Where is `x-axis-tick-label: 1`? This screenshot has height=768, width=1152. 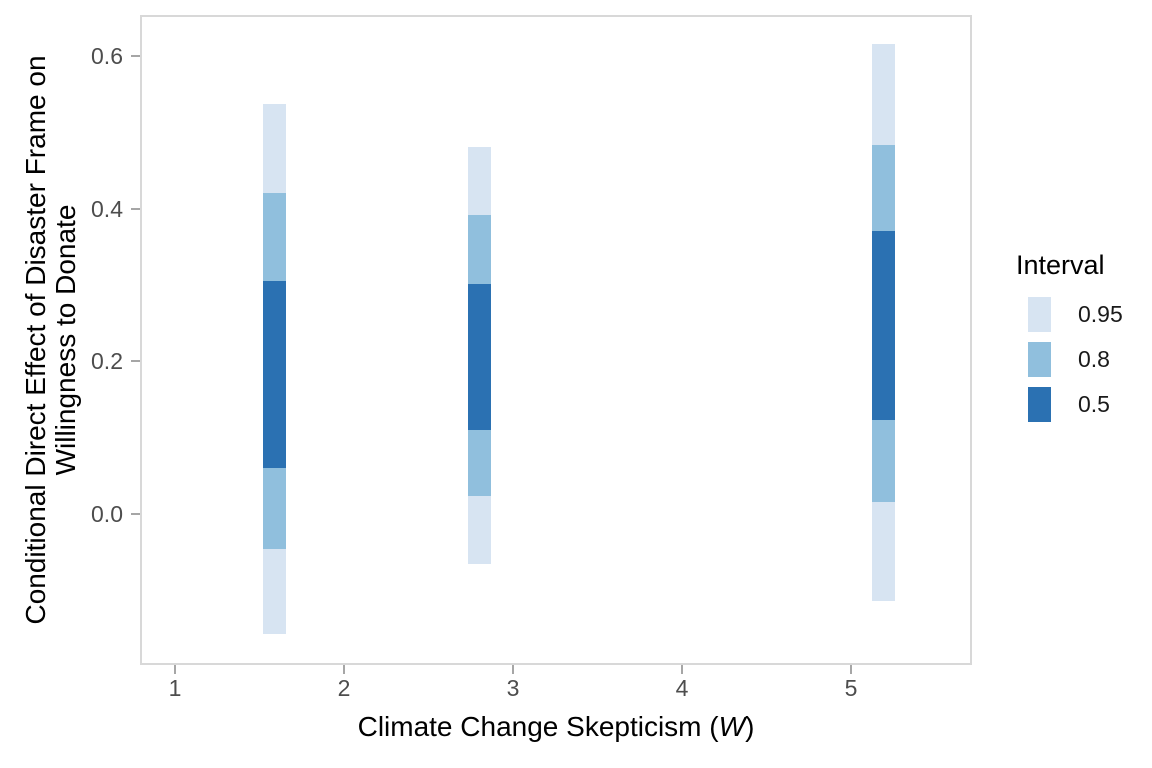 x-axis-tick-label: 1 is located at coordinates (175, 688).